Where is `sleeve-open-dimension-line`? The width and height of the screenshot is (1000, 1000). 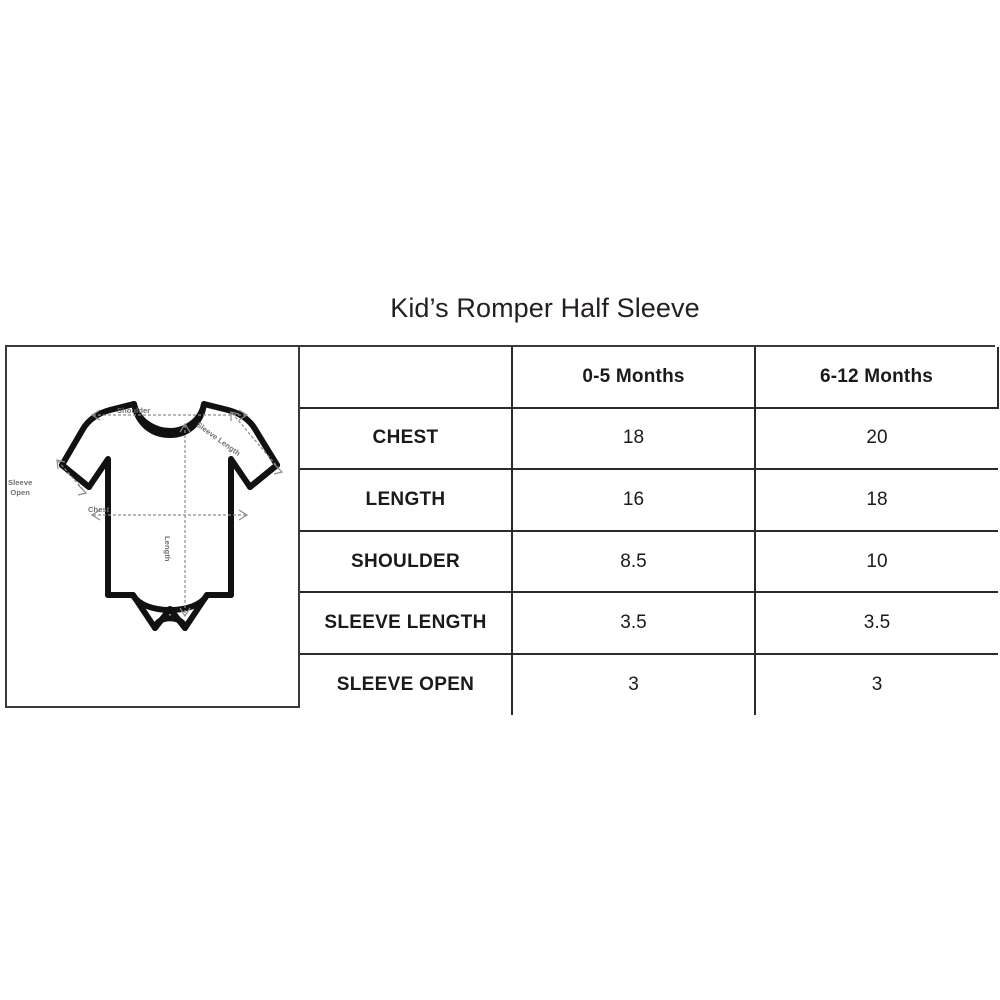 sleeve-open-dimension-line is located at coordinates (72, 477).